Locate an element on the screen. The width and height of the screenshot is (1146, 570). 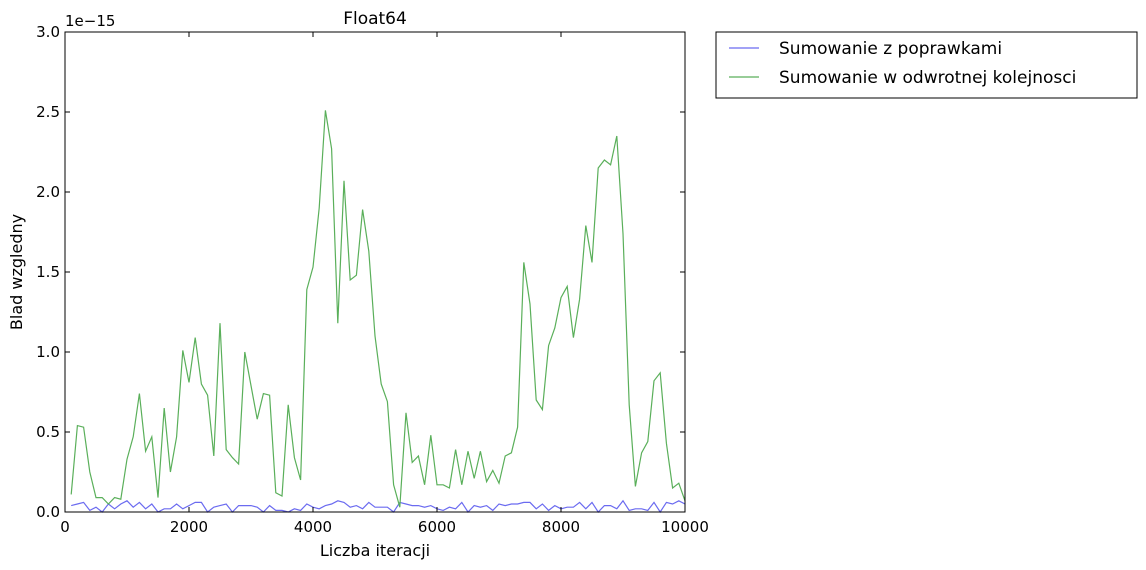
y-axis-offset-text: 1e−15 is located at coordinates (90, 21).